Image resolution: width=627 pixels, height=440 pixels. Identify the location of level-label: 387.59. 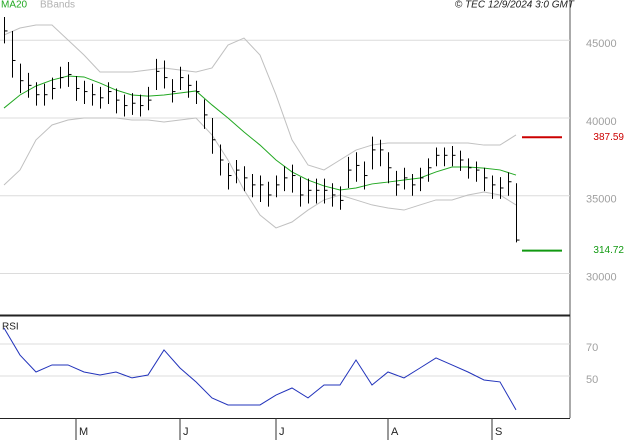
(608, 137).